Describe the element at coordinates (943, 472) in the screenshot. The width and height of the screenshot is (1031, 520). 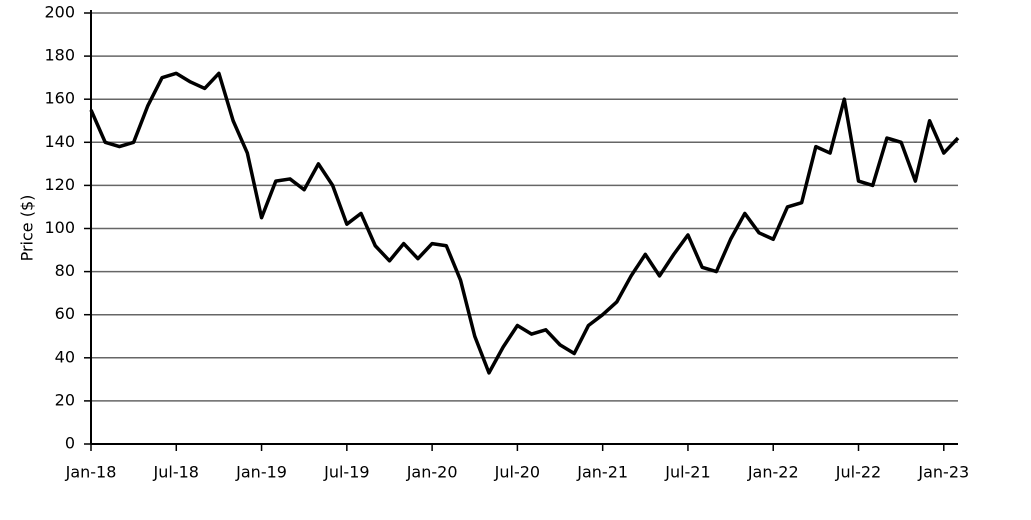
I see `x-tick-label: Jan-23` at that location.